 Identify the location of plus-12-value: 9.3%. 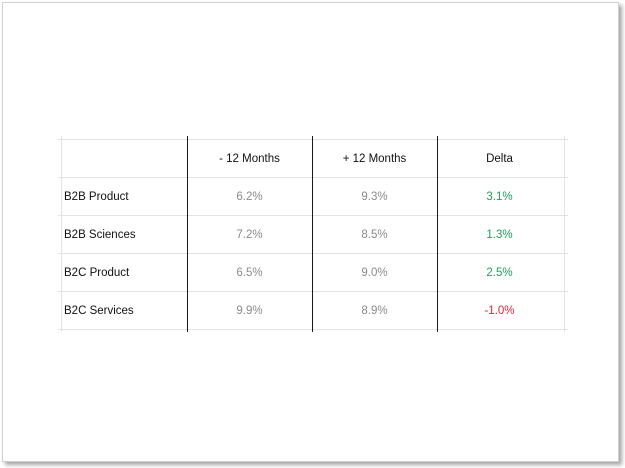
(374, 197).